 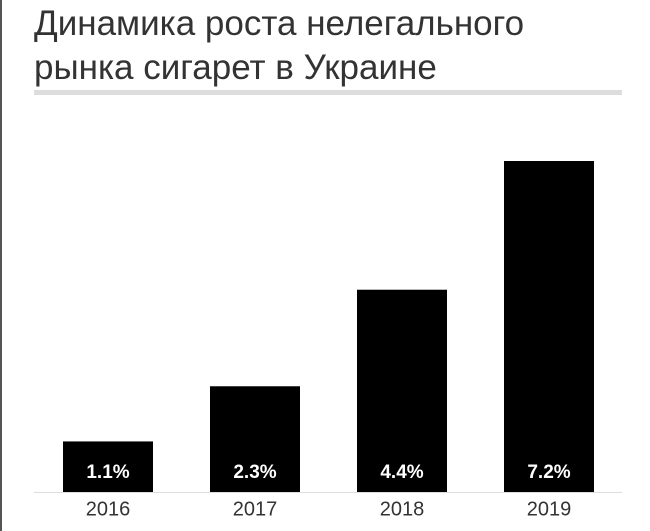 I want to click on value-label: 4.4%, so click(x=401, y=472).